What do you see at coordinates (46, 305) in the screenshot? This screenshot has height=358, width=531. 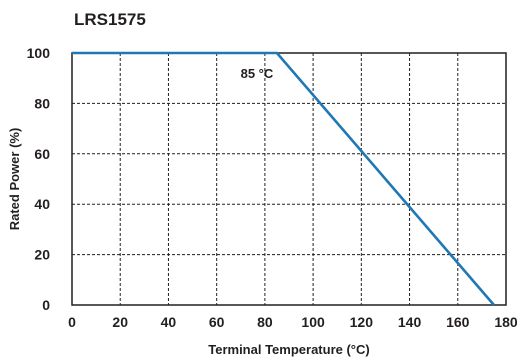 I see `y-tick-label-0: 0` at bounding box center [46, 305].